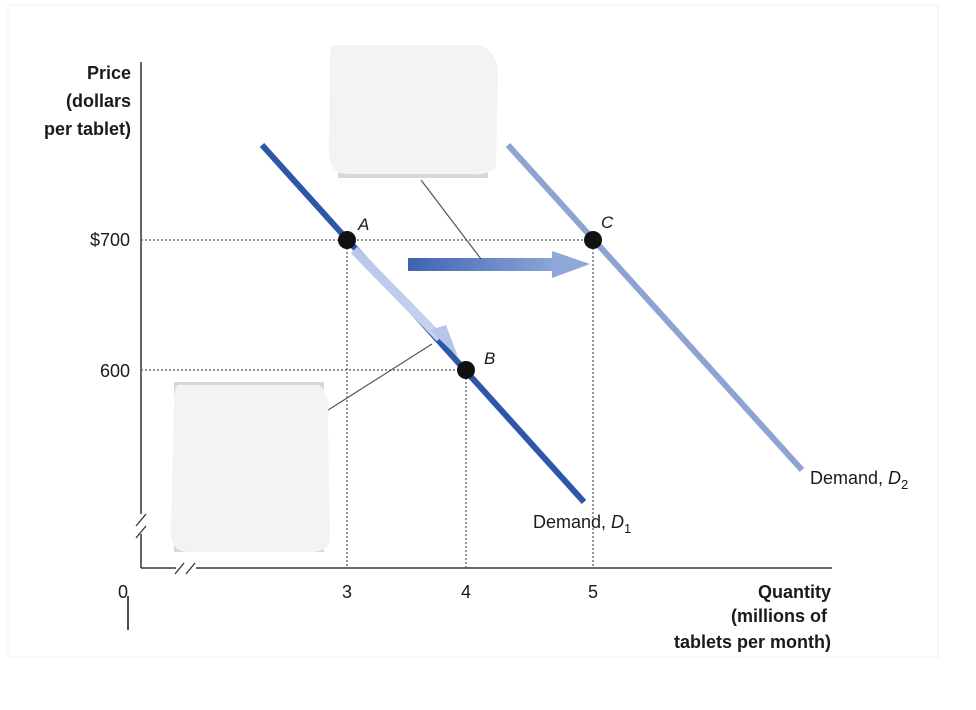 The image size is (976, 710). Describe the element at coordinates (617, 522) in the screenshot. I see `demand-d1-label-var: D` at that location.